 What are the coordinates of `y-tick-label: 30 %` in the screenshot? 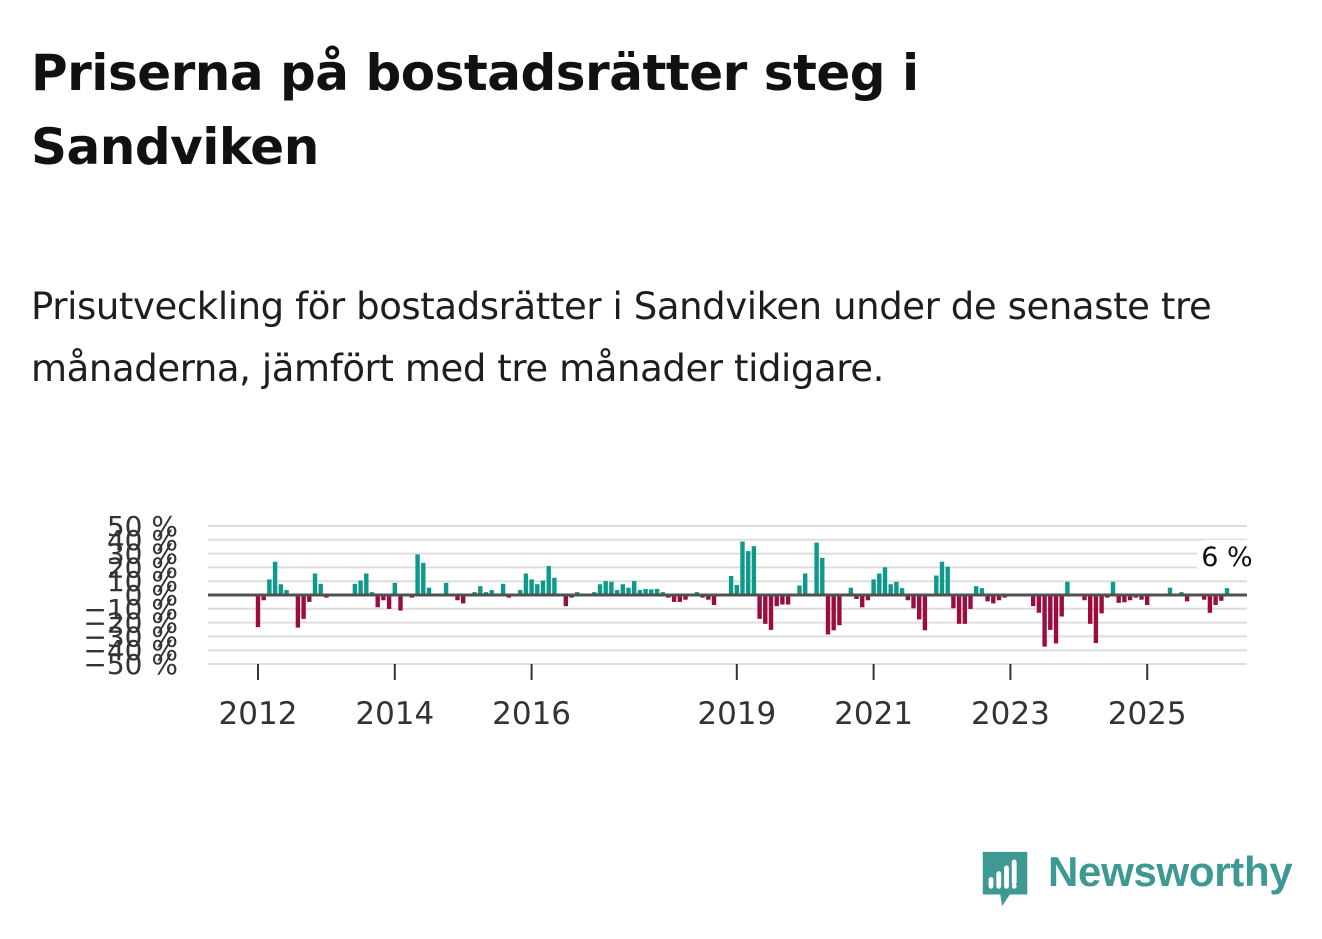 It's located at (142, 554).